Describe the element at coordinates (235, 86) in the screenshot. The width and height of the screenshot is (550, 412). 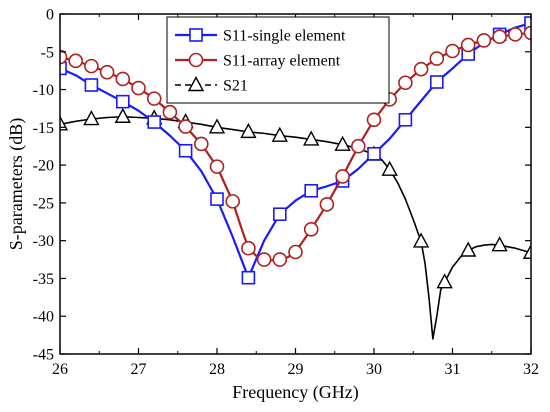
I see `legend-label-s21: S21` at that location.